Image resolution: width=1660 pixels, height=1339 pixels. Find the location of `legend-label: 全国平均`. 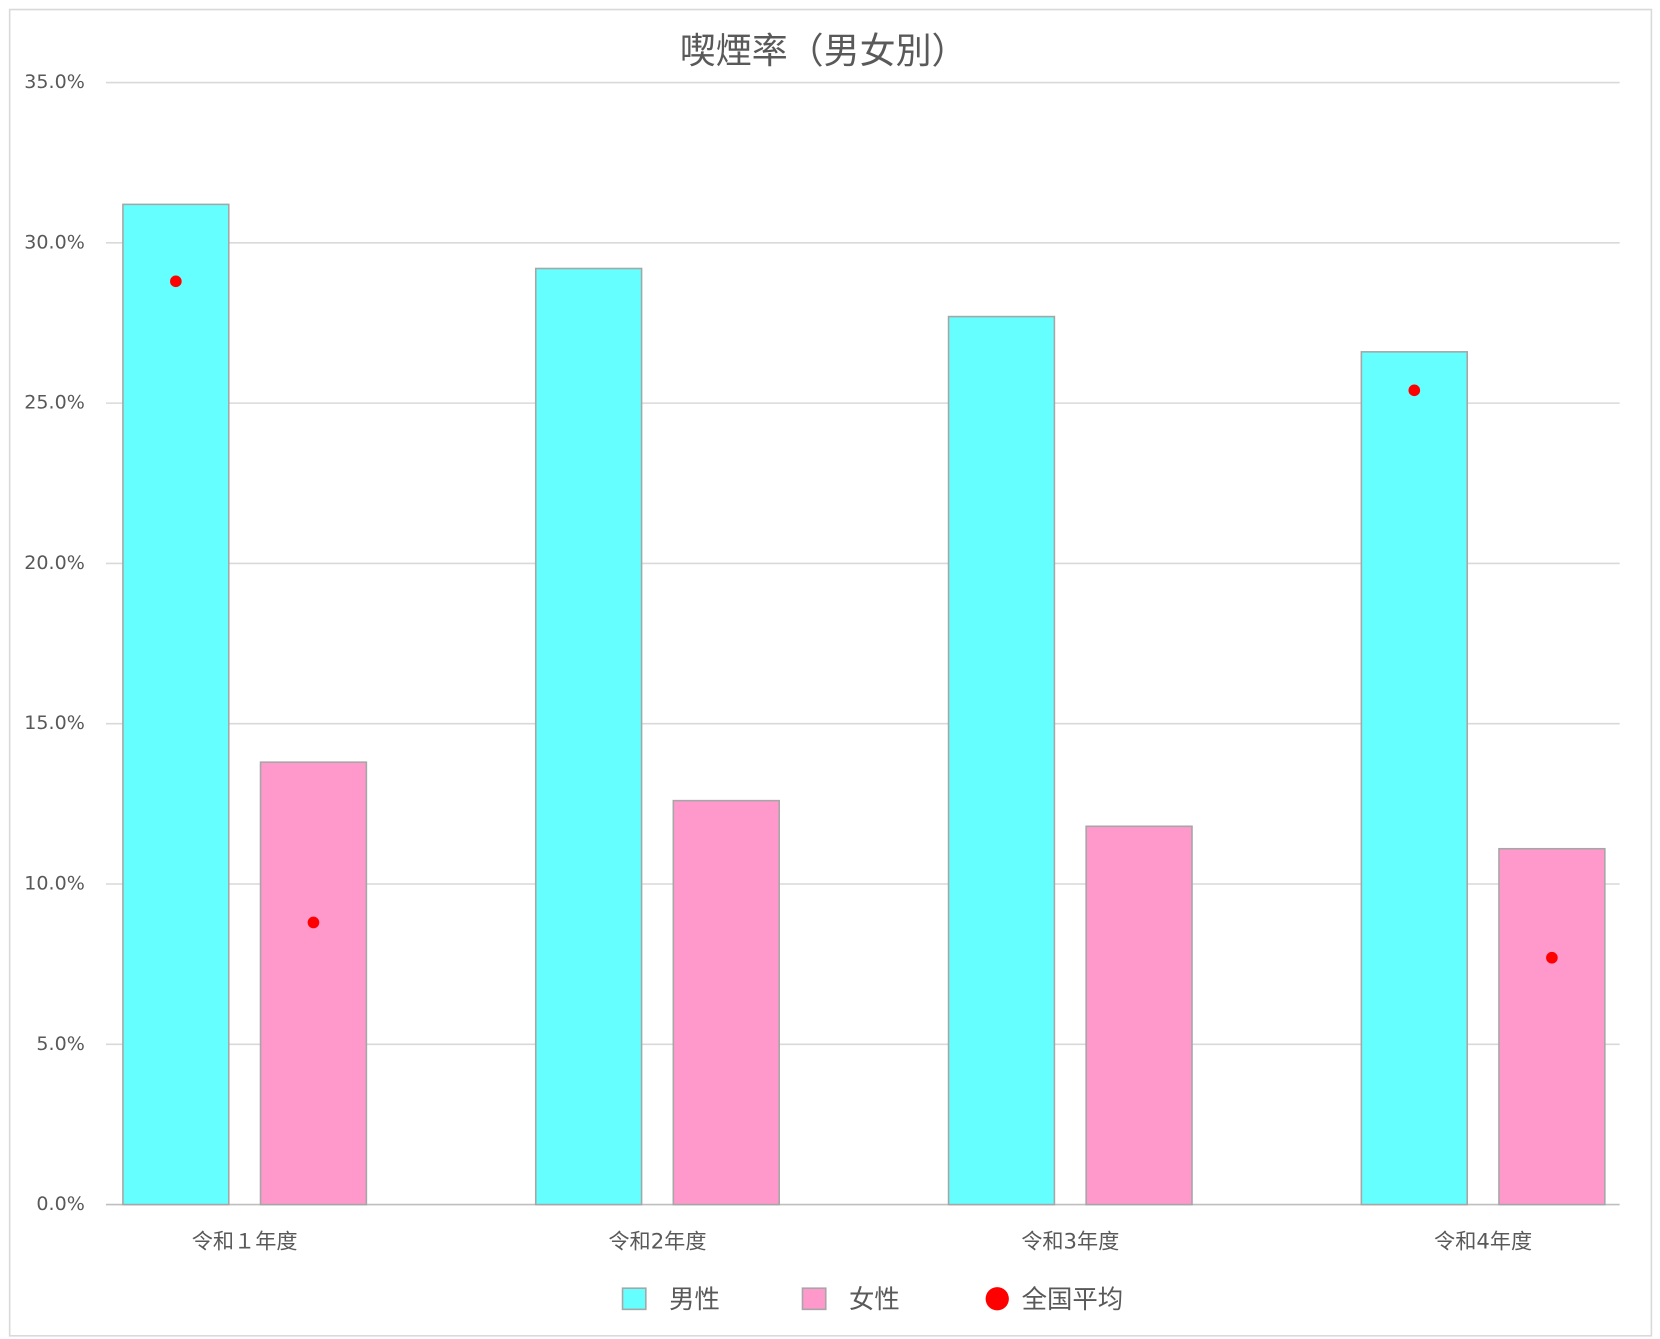

legend-label: 全国平均 is located at coordinates (1073, 1299).